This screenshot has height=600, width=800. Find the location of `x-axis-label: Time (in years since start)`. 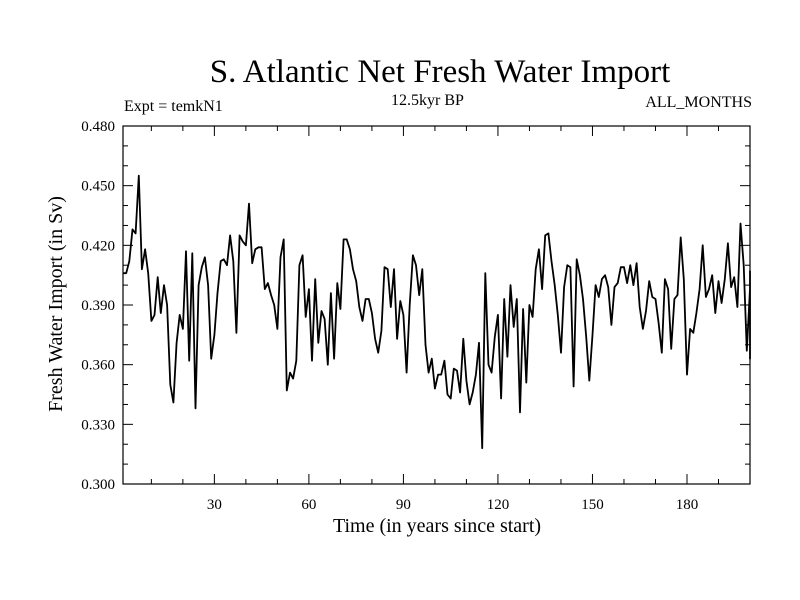

x-axis-label: Time (in years since start) is located at coordinates (437, 526).